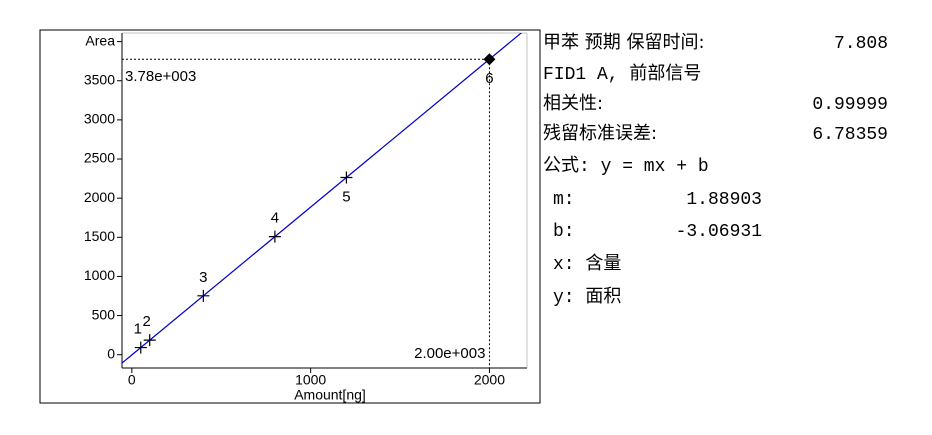  What do you see at coordinates (724, 200) in the screenshot?
I see `panel-value: 1.88903` at bounding box center [724, 200].